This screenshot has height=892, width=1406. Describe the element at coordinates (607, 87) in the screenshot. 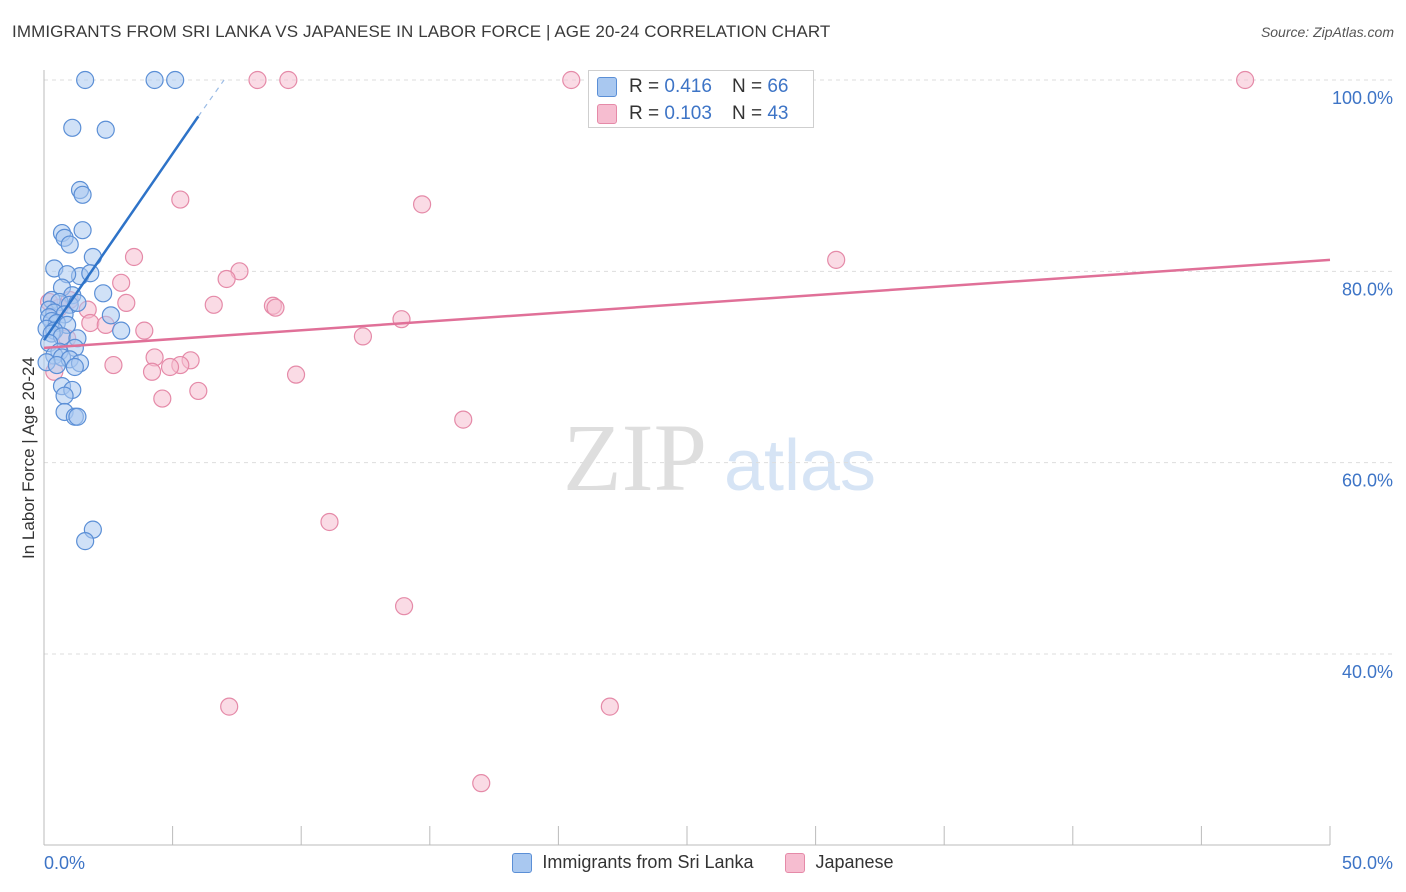

I see `blue-swatch` at that location.